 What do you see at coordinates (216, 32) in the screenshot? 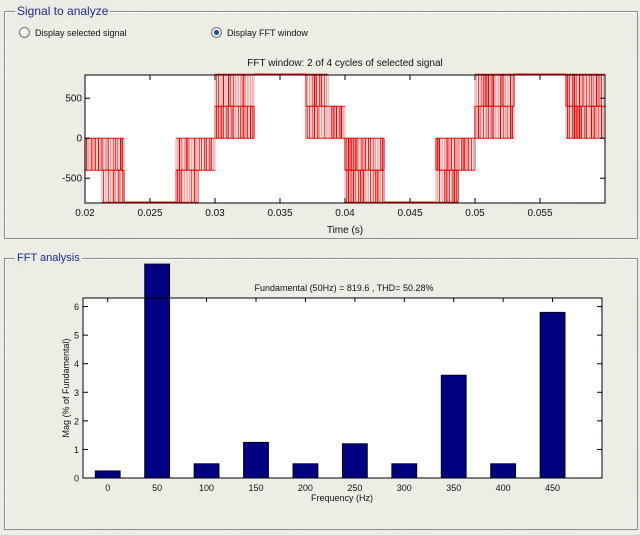
I see `radio-button-selected-icon` at bounding box center [216, 32].